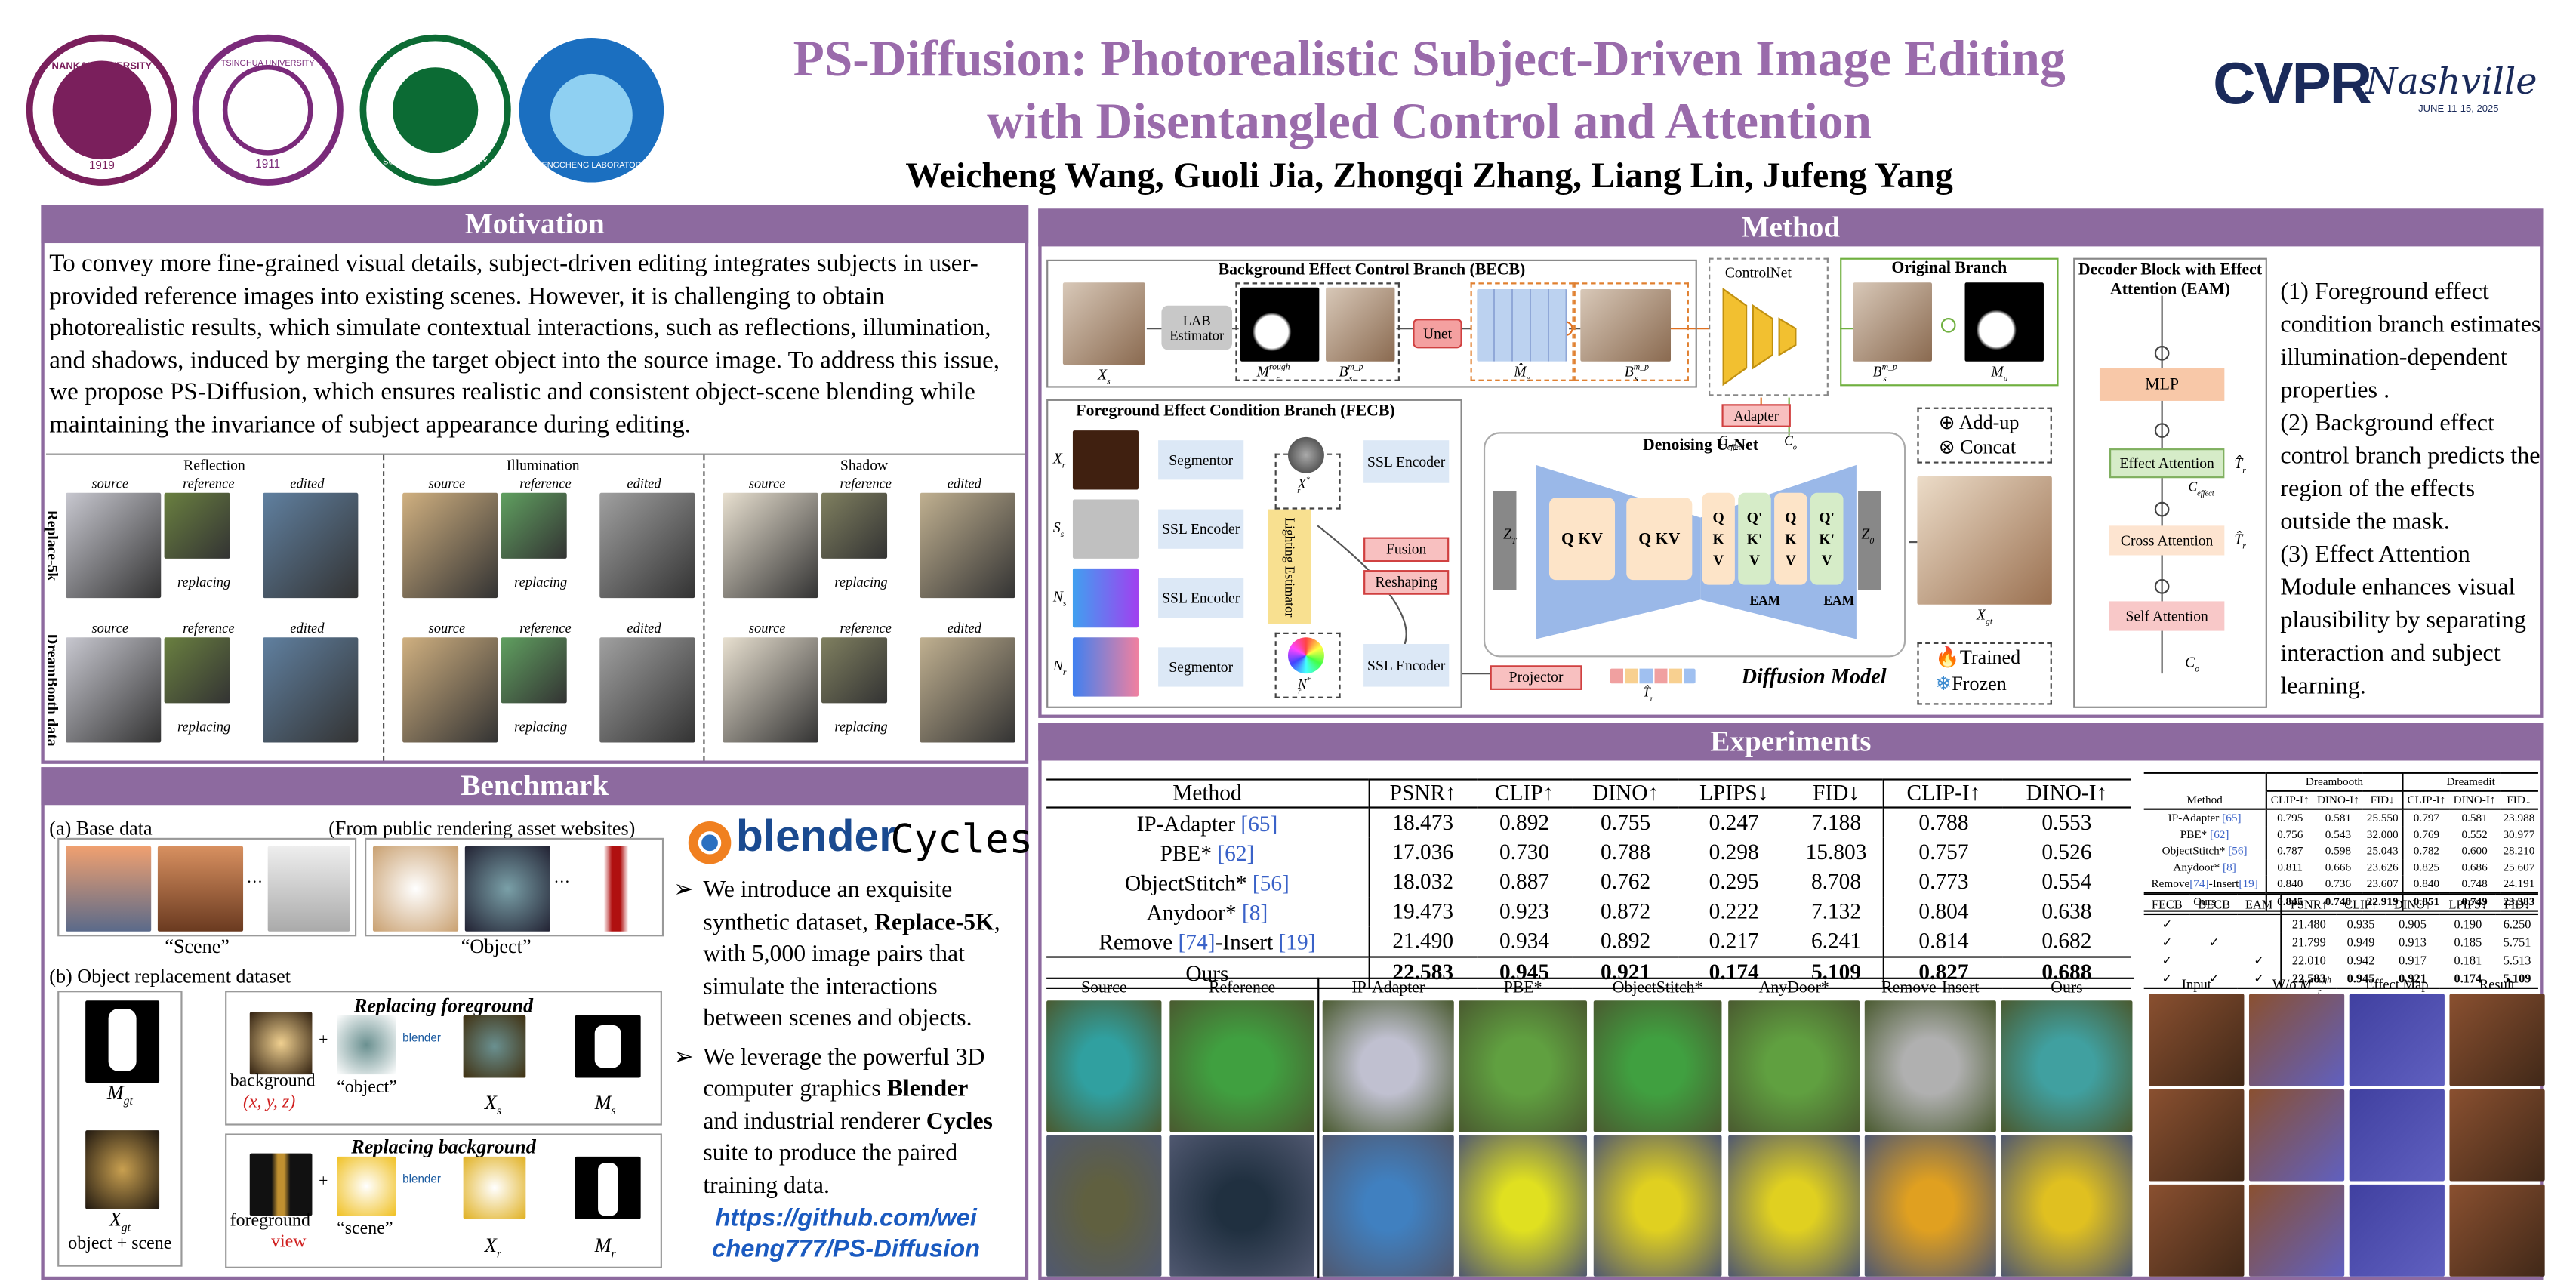 The image size is (2576, 1288). Describe the element at coordinates (2066, 911) in the screenshot. I see `cell: 0.638` at that location.